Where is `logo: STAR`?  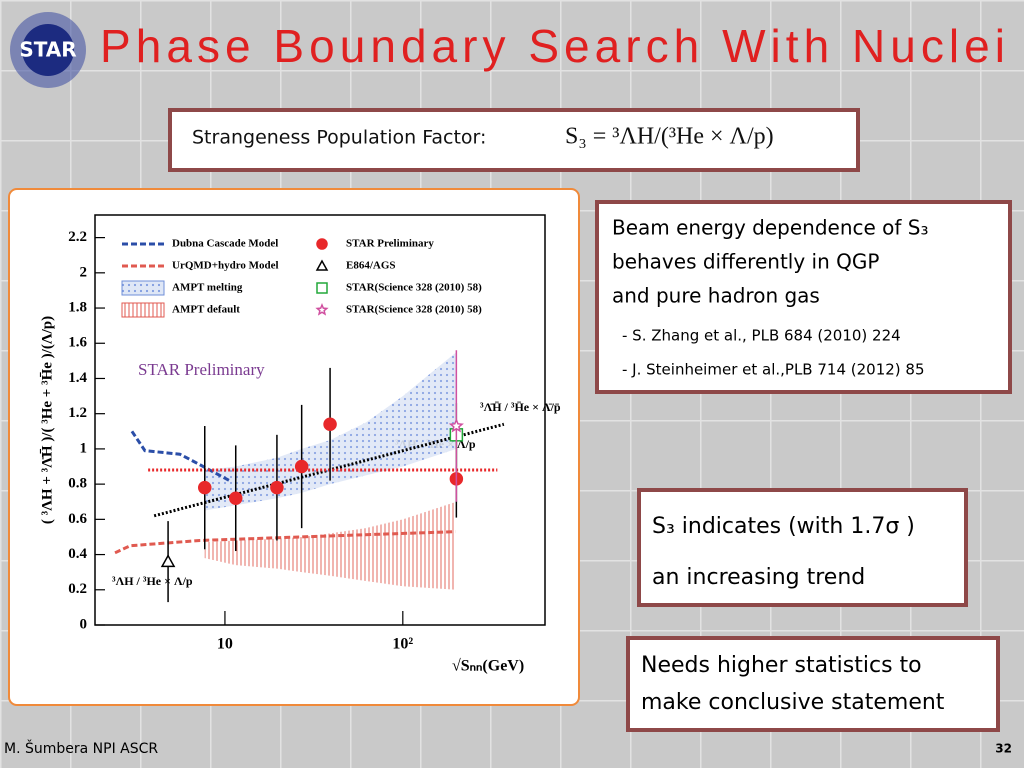
logo: STAR is located at coordinates (48, 50).